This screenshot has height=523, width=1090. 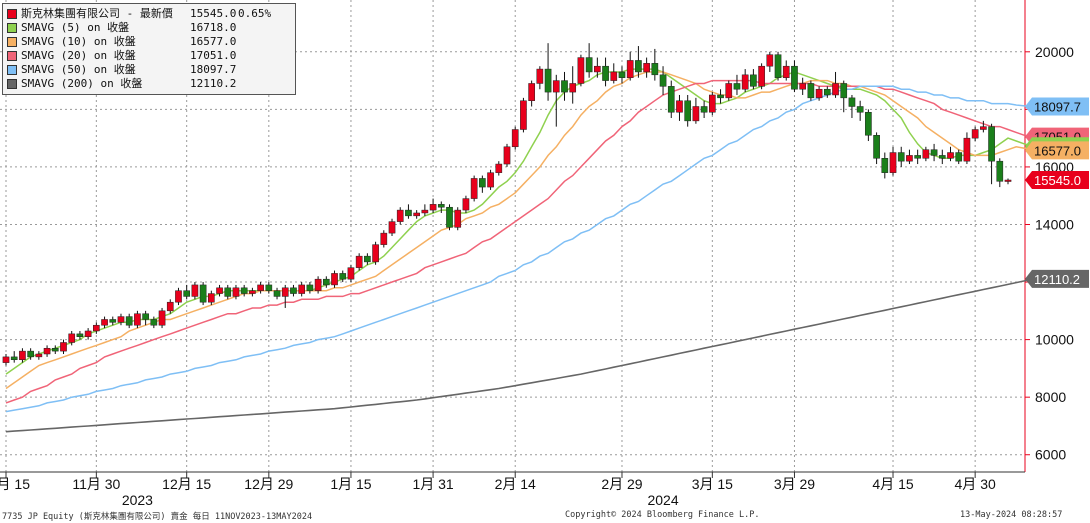 What do you see at coordinates (78, 55) in the screenshot?
I see `legend-name-sma20: SMAVG (20) on 收盤` at bounding box center [78, 55].